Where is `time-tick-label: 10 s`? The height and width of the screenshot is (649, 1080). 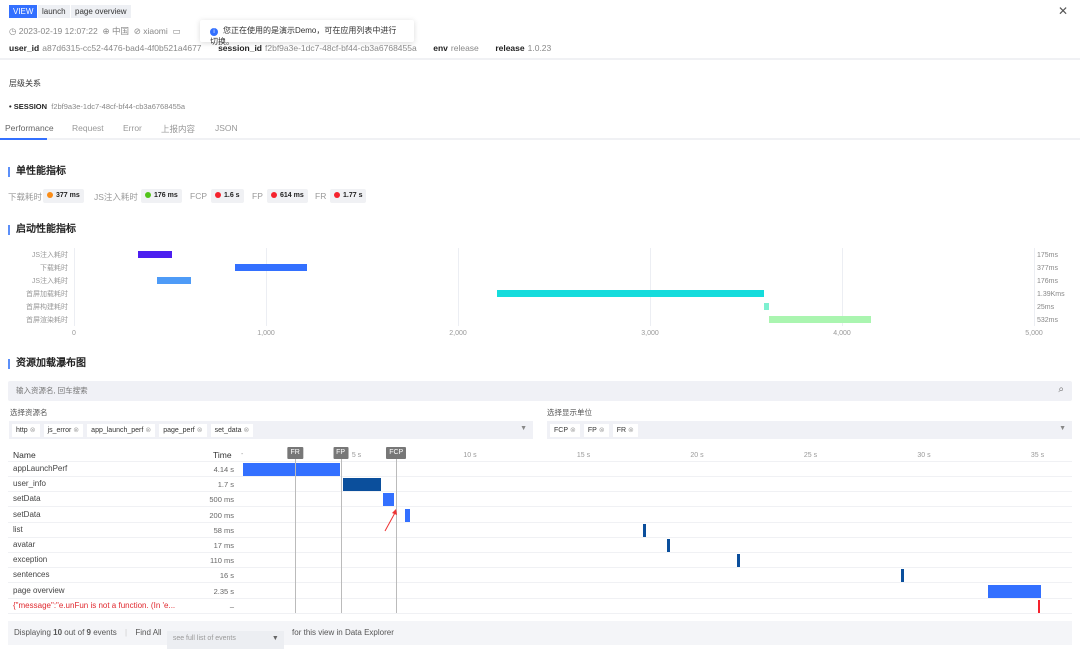 time-tick-label: 10 s is located at coordinates (470, 455).